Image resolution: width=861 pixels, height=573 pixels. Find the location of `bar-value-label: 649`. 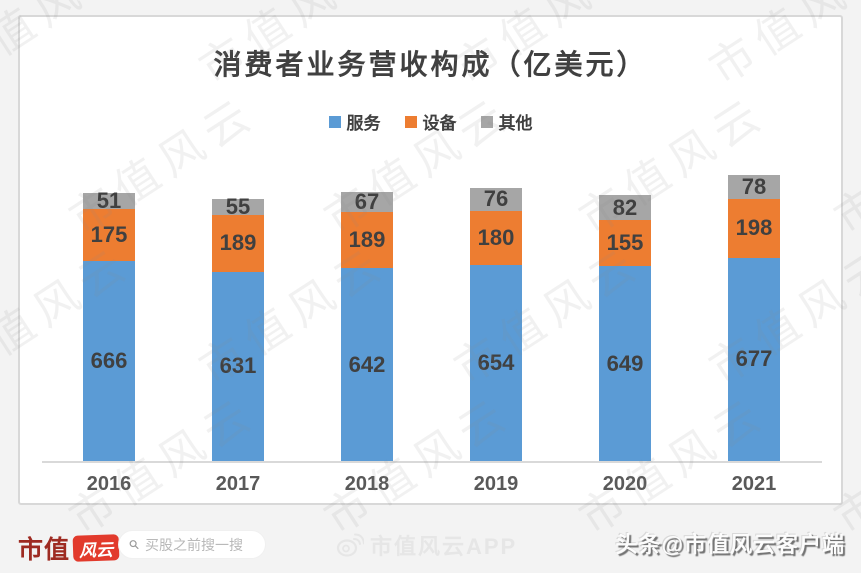

bar-value-label: 649 is located at coordinates (625, 363).